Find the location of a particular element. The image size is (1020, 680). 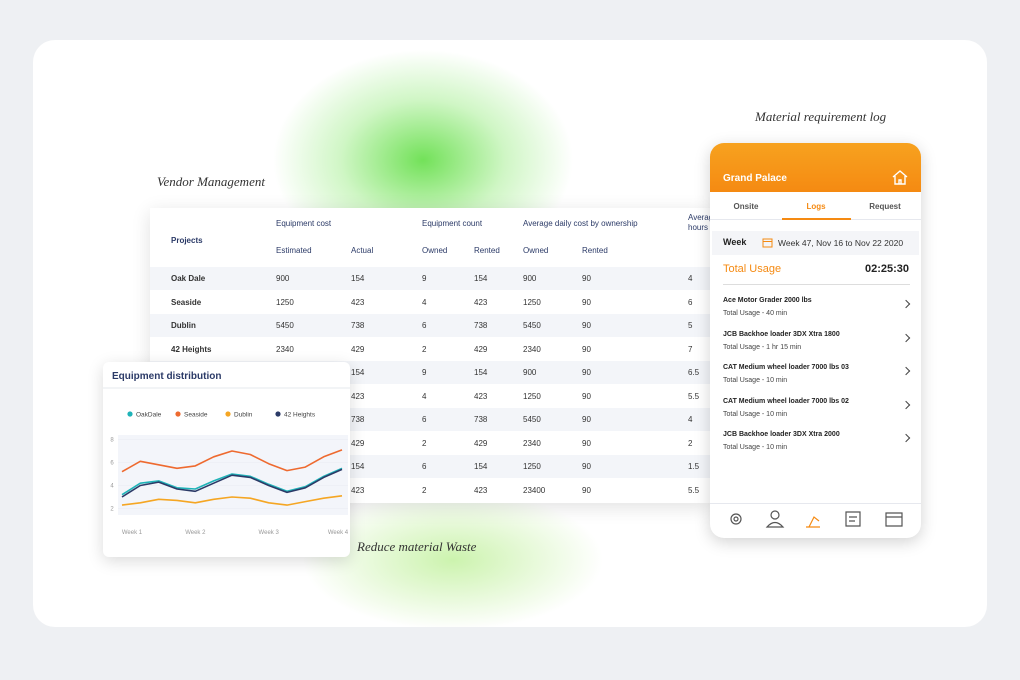

nav-logs is located at coordinates (853, 519).